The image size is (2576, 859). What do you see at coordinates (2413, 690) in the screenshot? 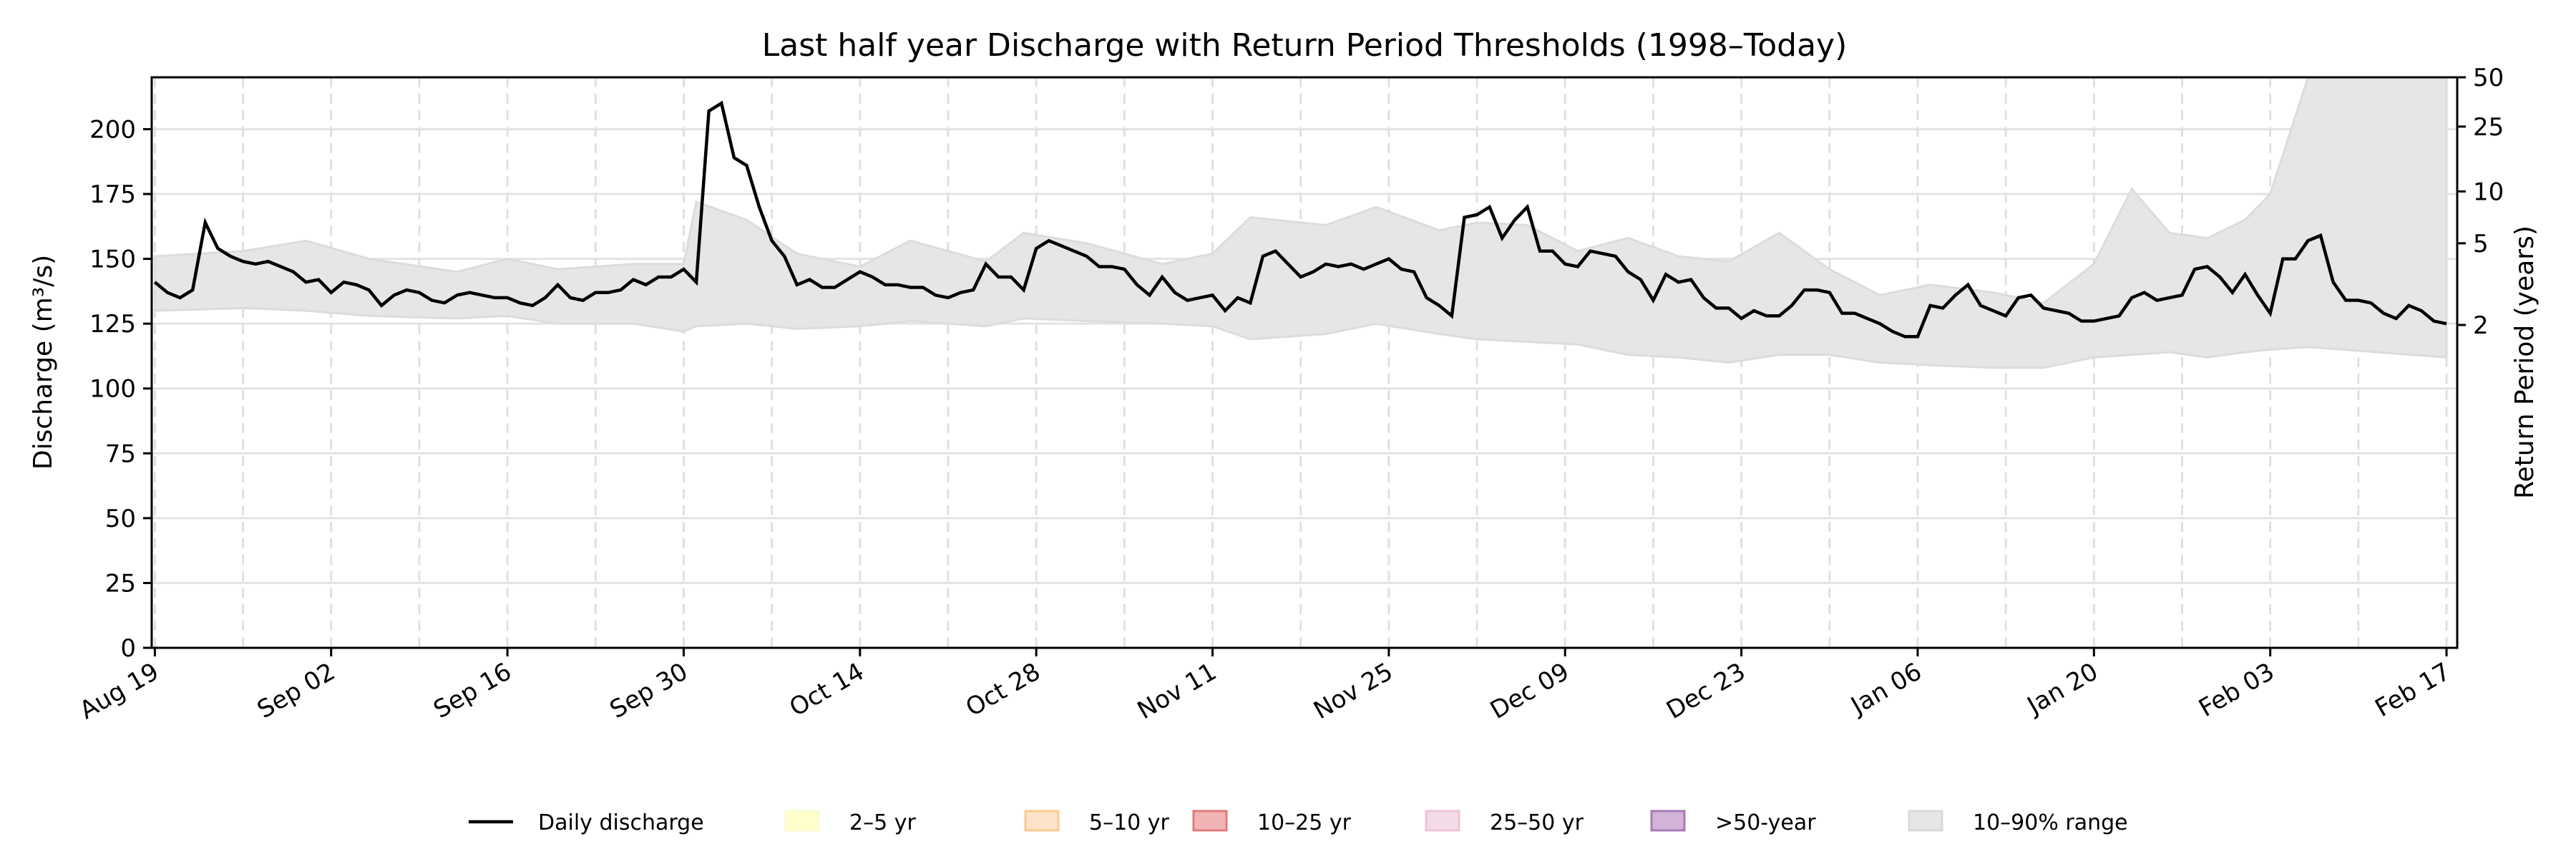
I see `x-tick-label: Feb 17` at bounding box center [2413, 690].